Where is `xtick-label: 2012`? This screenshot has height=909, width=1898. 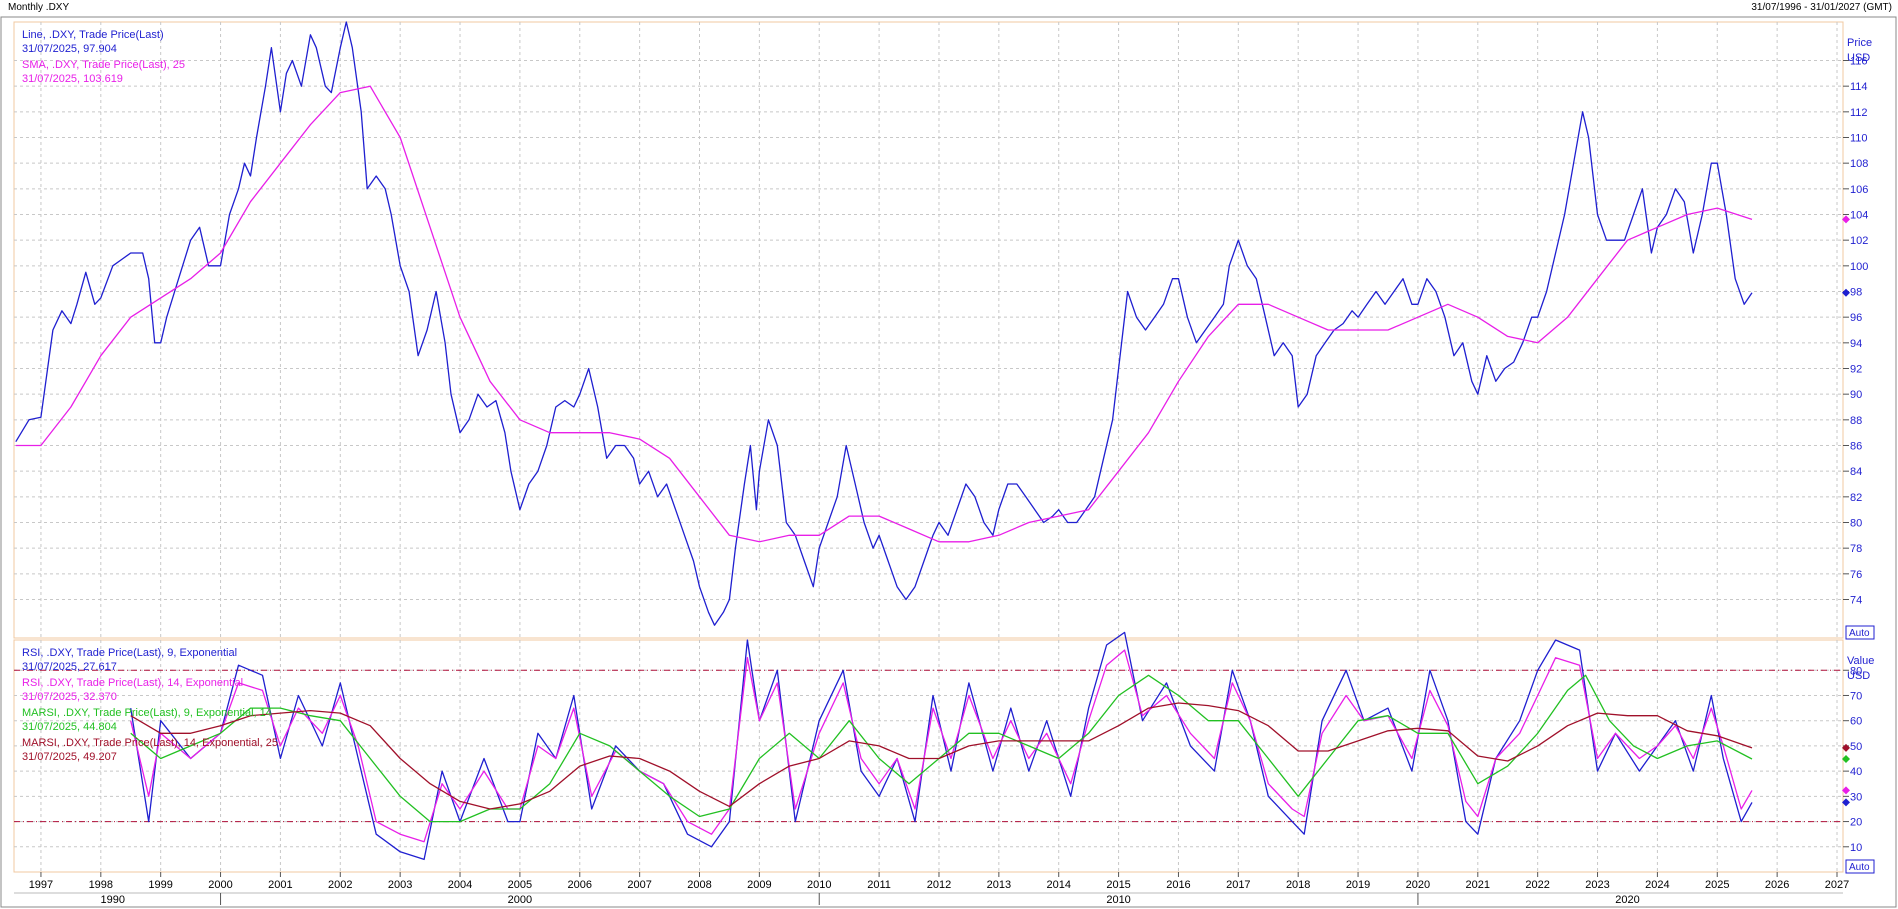
xtick-label: 2012 is located at coordinates (939, 885).